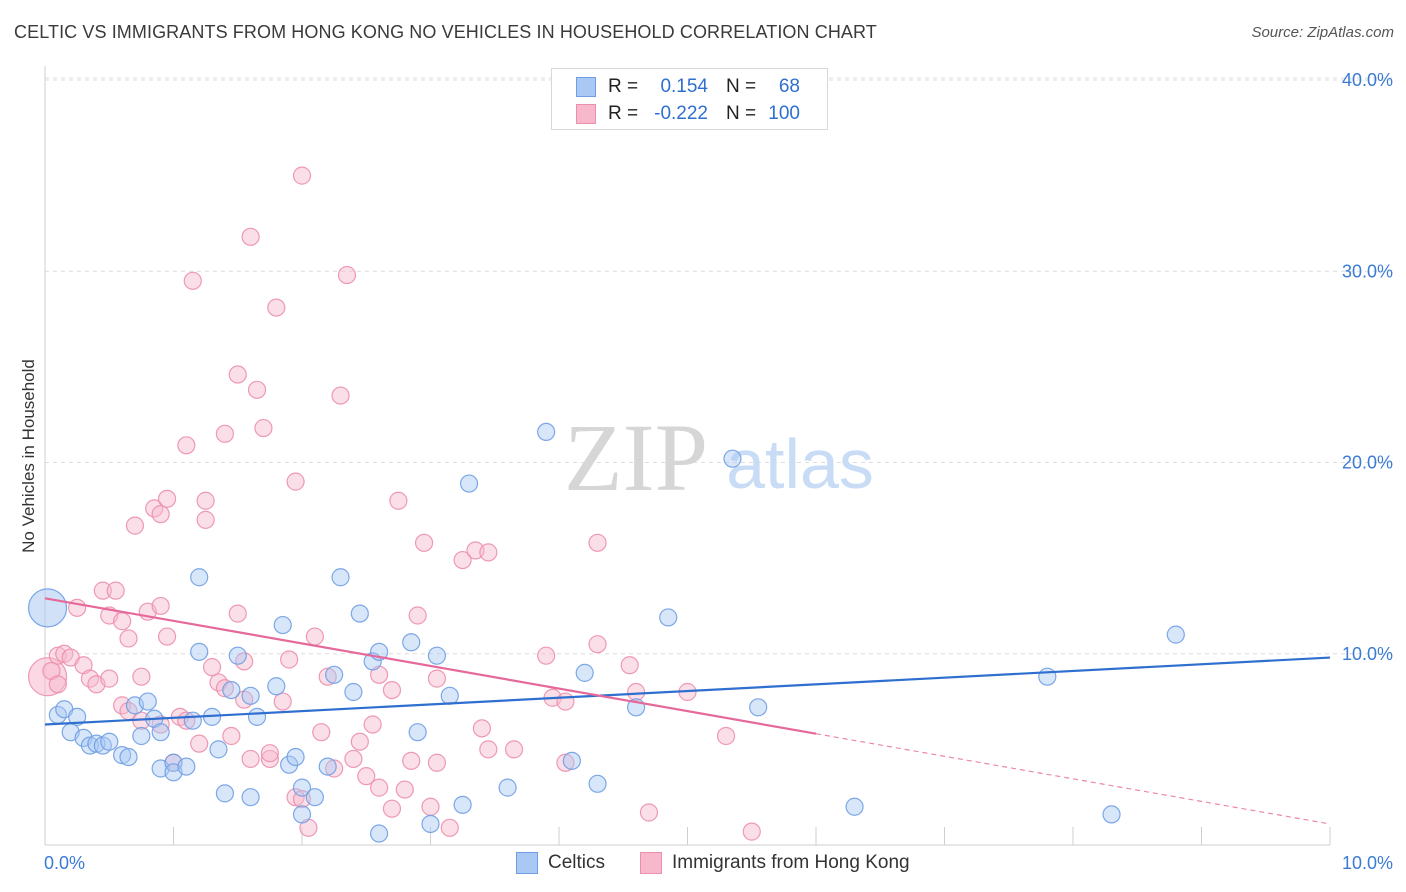  Describe the element at coordinates (577, 862) in the screenshot. I see `series-label-celtics: Celtics` at that location.